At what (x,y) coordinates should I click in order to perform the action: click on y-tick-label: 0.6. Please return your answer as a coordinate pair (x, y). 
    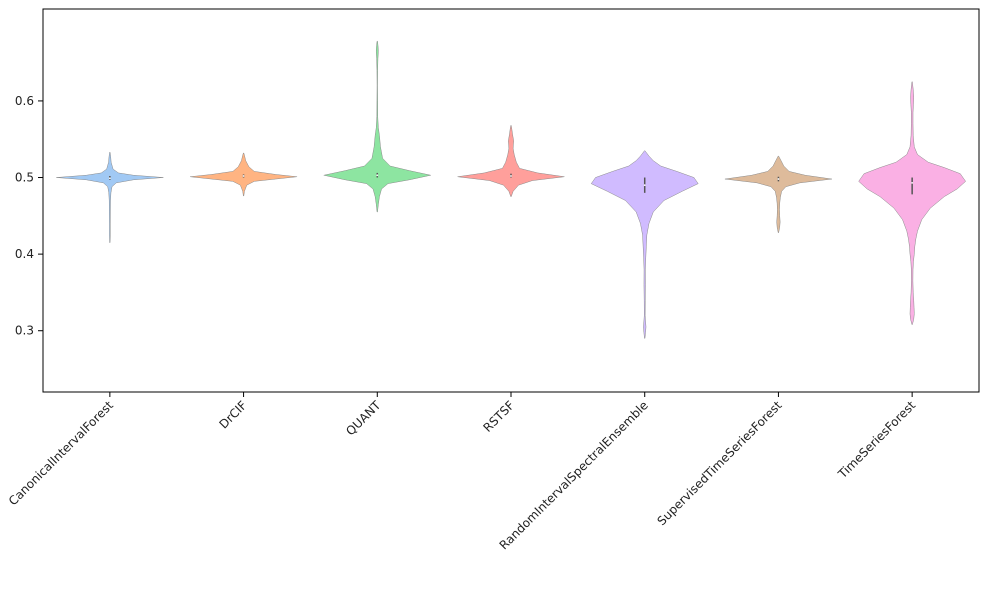
    Looking at the image, I should click on (24, 101).